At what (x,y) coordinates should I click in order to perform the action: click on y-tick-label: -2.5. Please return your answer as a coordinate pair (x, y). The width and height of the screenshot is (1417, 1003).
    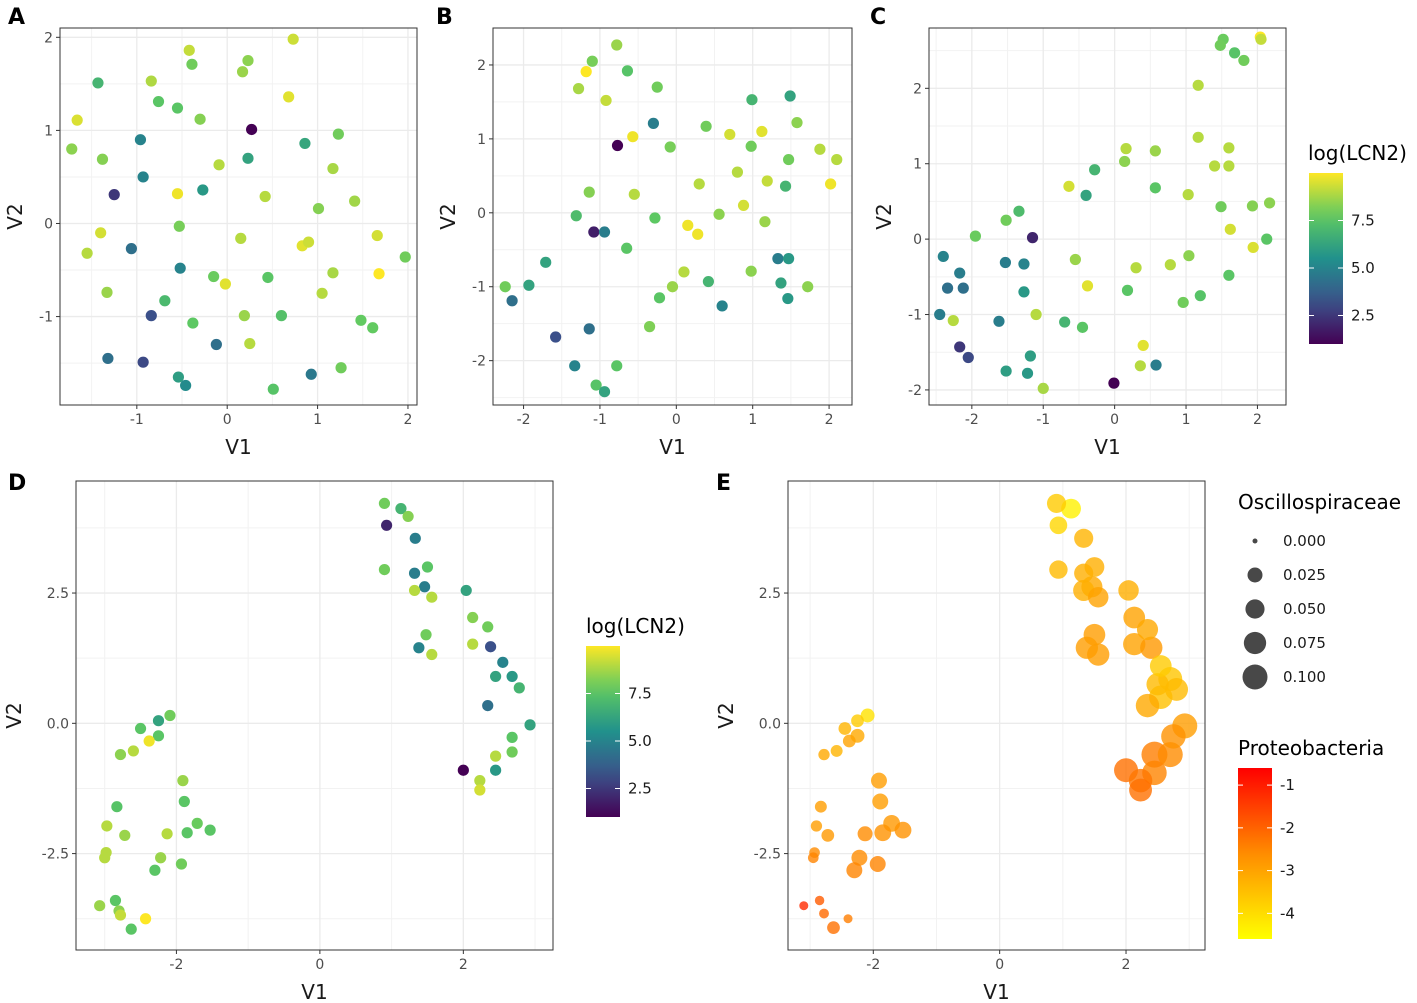
    Looking at the image, I should click on (767, 855).